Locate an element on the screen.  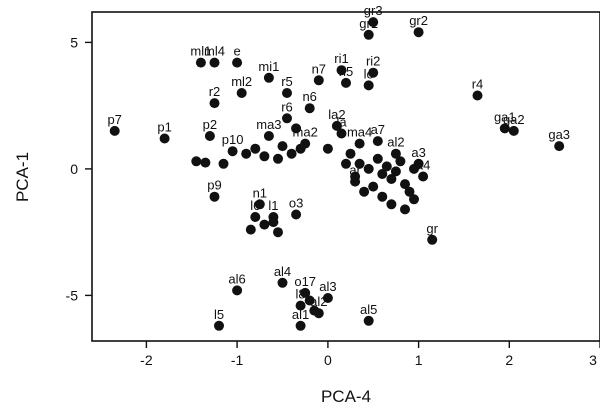
point-label: gr1 is located at coordinates (368, 23).